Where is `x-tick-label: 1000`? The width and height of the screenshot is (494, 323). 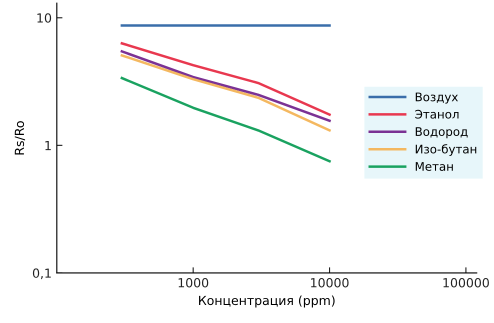 x-tick-label: 1000 is located at coordinates (193, 283).